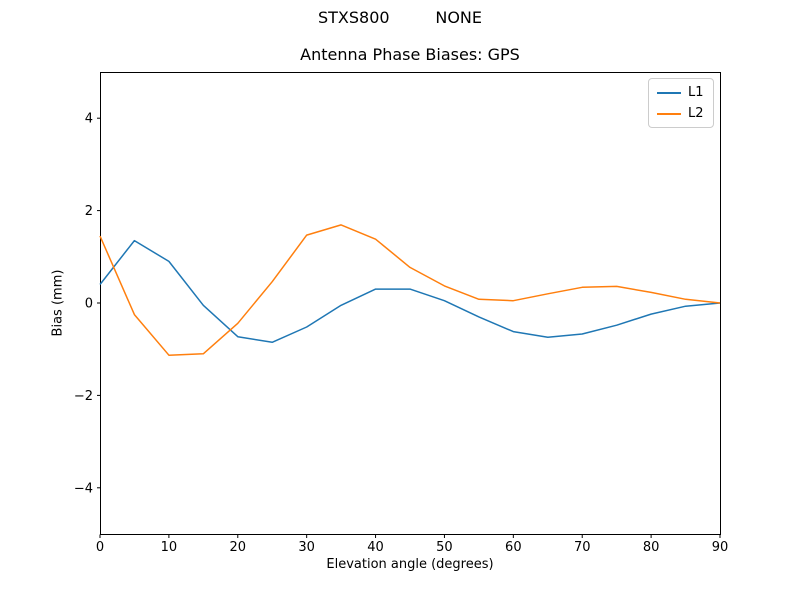 Image resolution: width=800 pixels, height=600 pixels. Describe the element at coordinates (696, 92) in the screenshot. I see `legend-label: L1` at that location.